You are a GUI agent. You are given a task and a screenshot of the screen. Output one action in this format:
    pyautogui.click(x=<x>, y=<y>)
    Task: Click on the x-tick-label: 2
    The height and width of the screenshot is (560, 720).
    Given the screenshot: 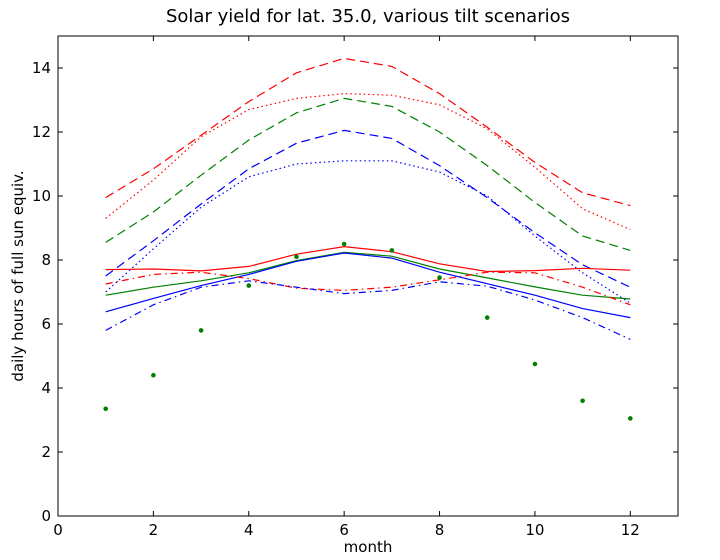 What is the action you would take?
    pyautogui.click(x=154, y=530)
    